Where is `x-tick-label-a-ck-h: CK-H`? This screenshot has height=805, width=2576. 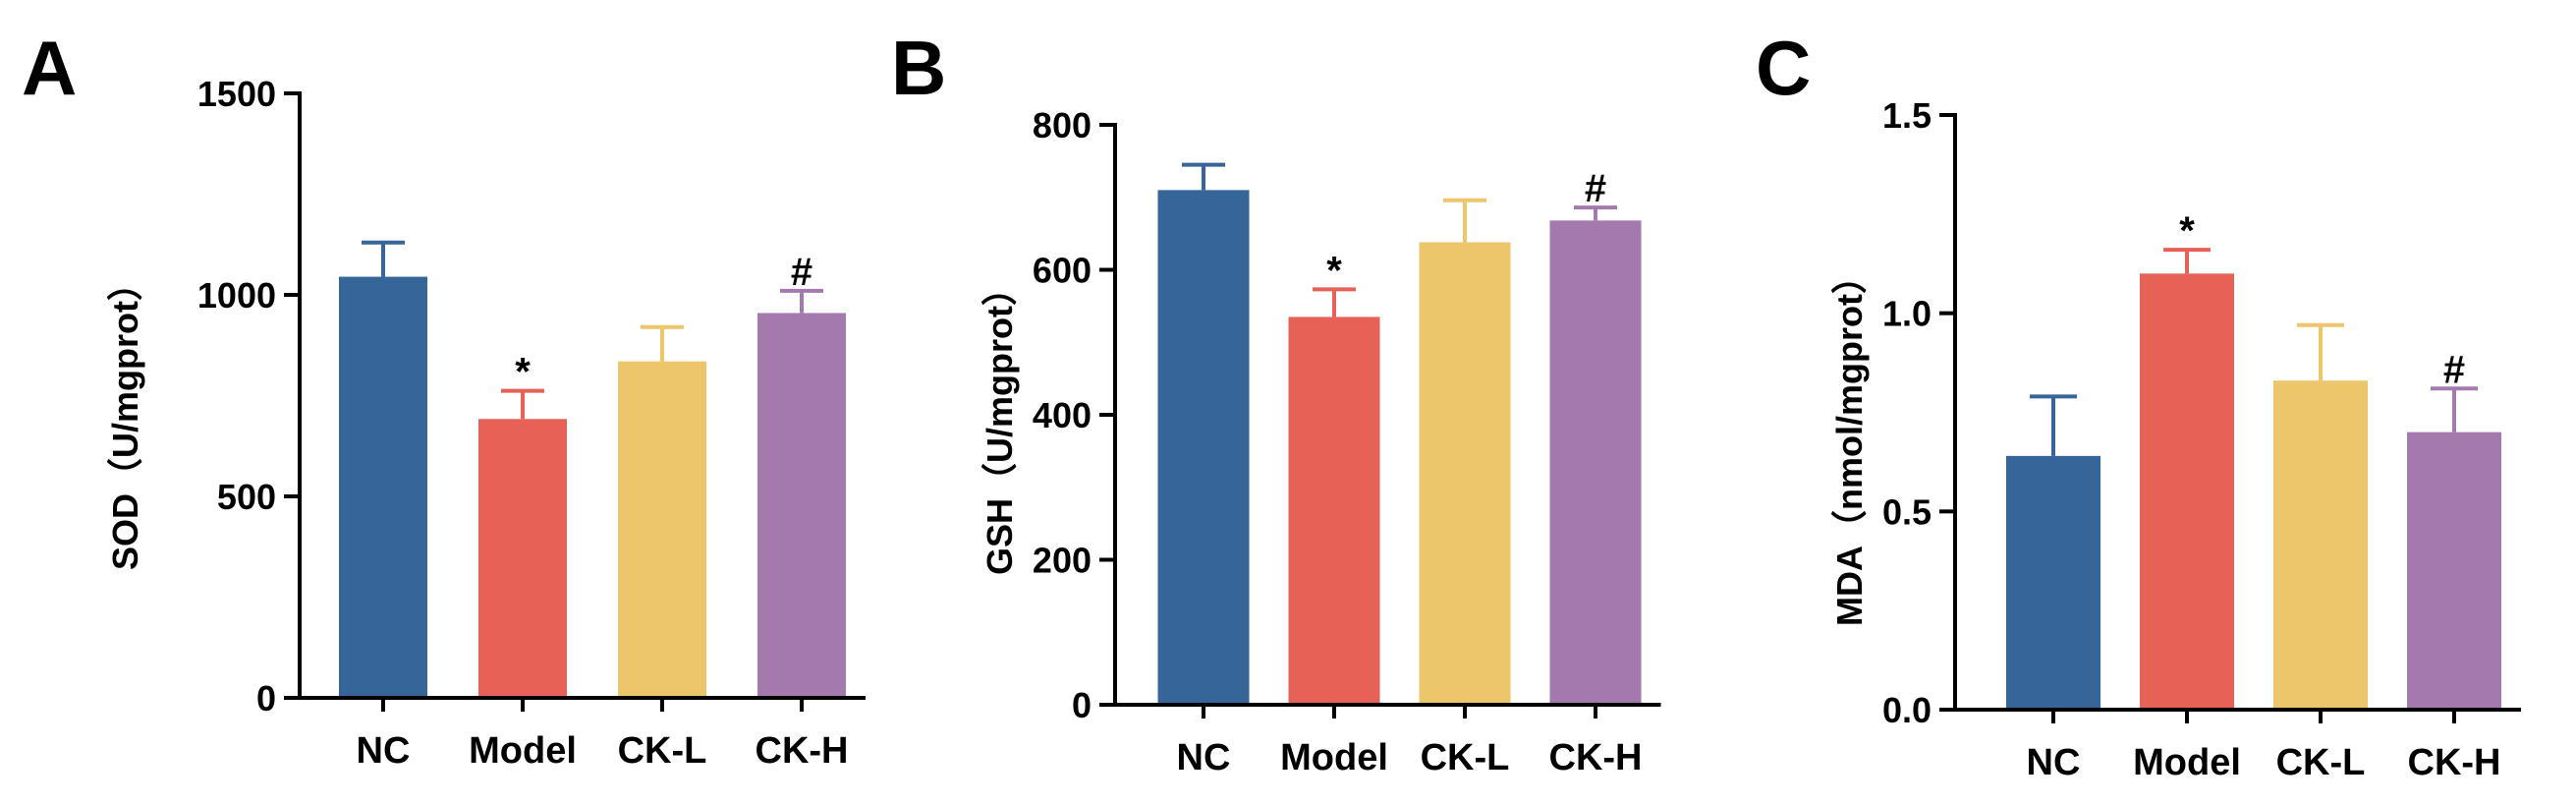
x-tick-label-a-ck-h: CK-H is located at coordinates (802, 751).